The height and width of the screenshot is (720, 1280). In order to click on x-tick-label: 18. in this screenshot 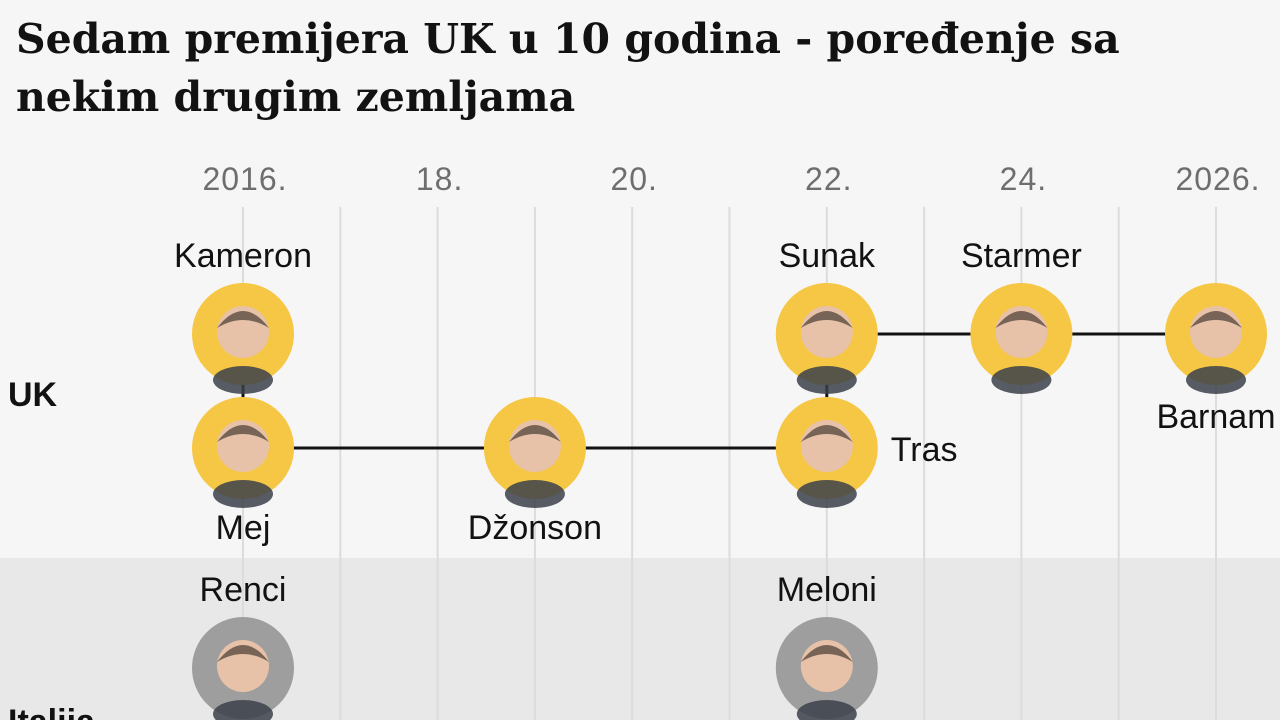, I will do `click(439, 179)`.